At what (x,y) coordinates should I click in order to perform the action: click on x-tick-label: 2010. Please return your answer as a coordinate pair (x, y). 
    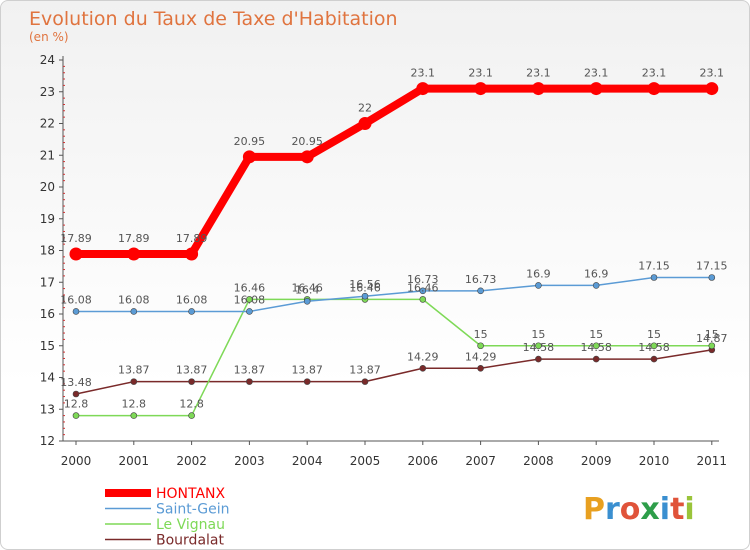
    Looking at the image, I should click on (654, 461).